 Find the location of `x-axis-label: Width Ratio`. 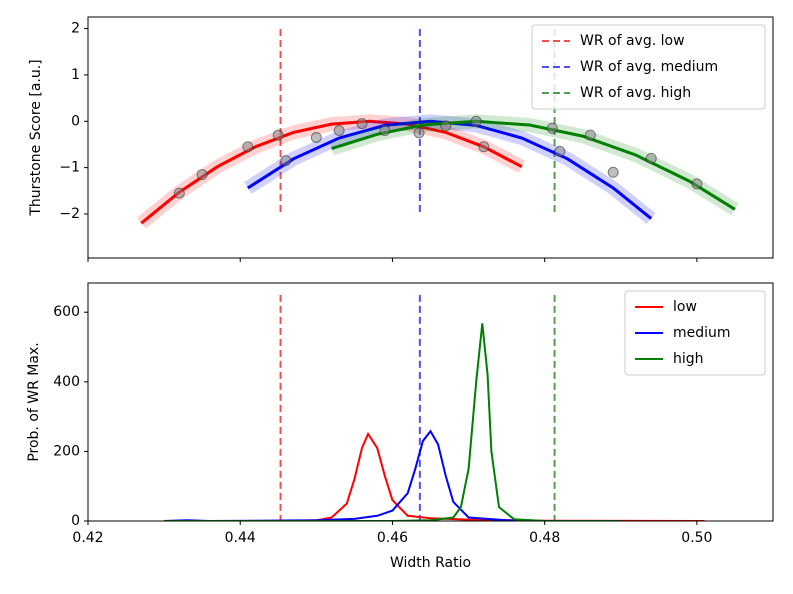

x-axis-label: Width Ratio is located at coordinates (430, 563).